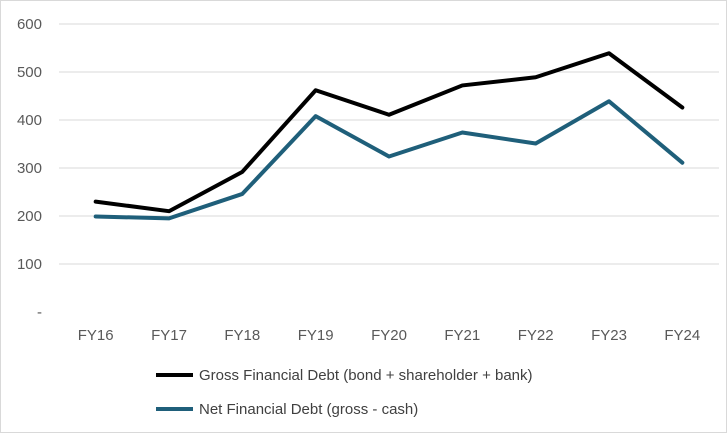 This screenshot has height=433, width=727. Describe the element at coordinates (29, 216) in the screenshot. I see `y-tick-label: 200` at that location.